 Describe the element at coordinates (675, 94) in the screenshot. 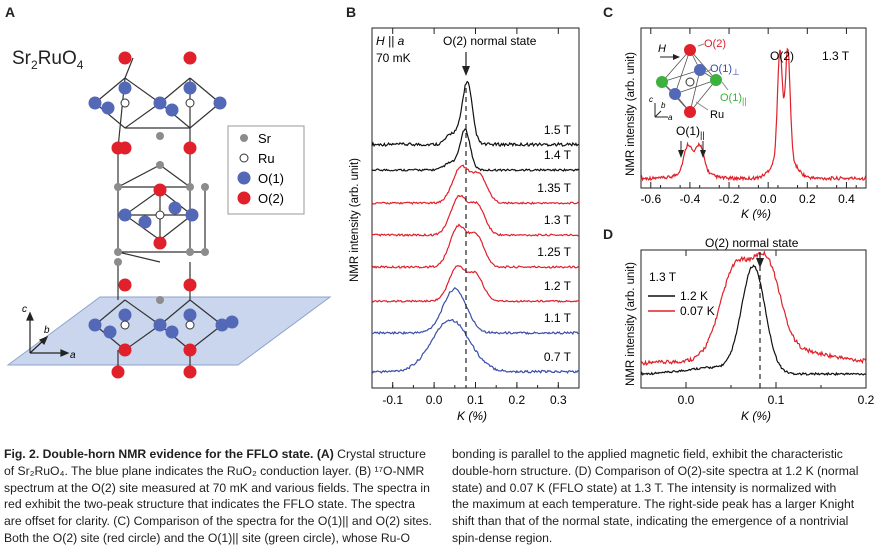

I see `c-inset-o1perp-front` at that location.